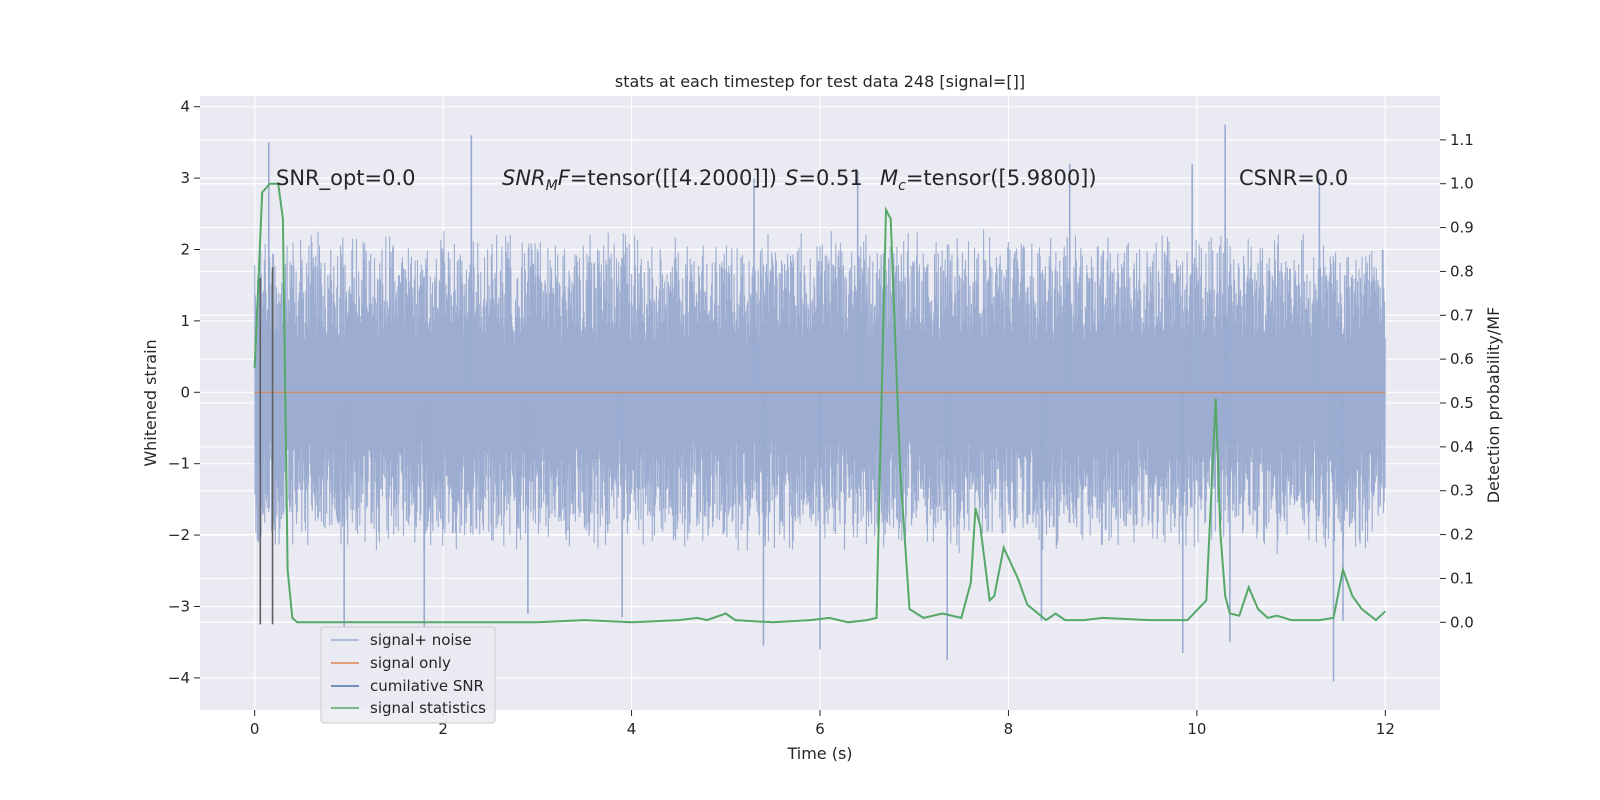  I want to click on annotation-snr-mf: SNRMF=tensor([[4.2000]]), so click(639, 180).